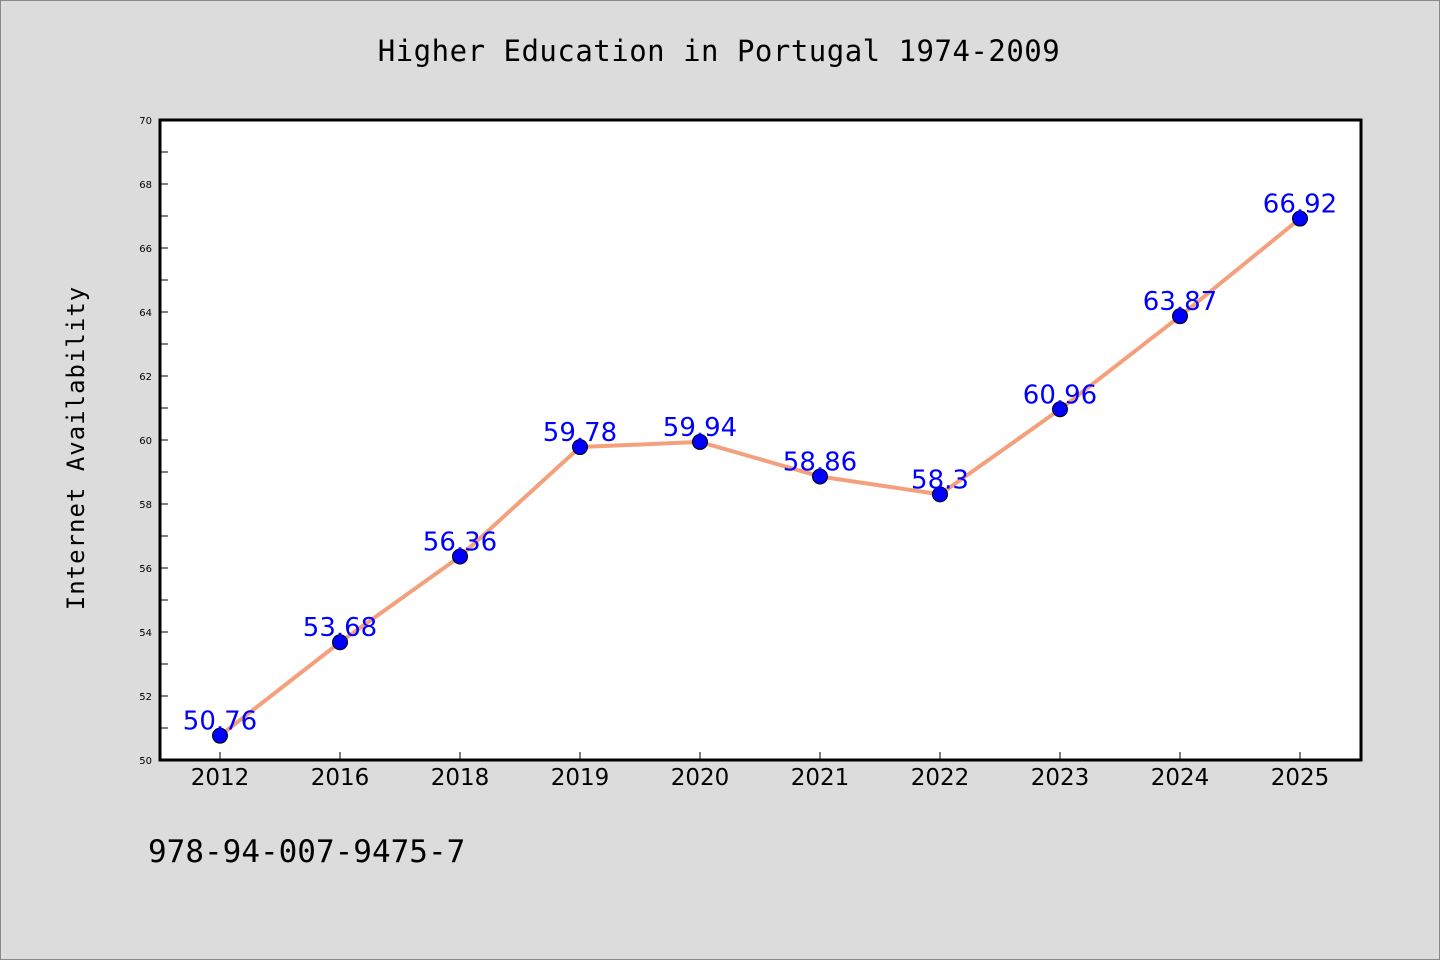 The height and width of the screenshot is (960, 1440). Describe the element at coordinates (145, 185) in the screenshot. I see `y-tick-label: 68` at that location.